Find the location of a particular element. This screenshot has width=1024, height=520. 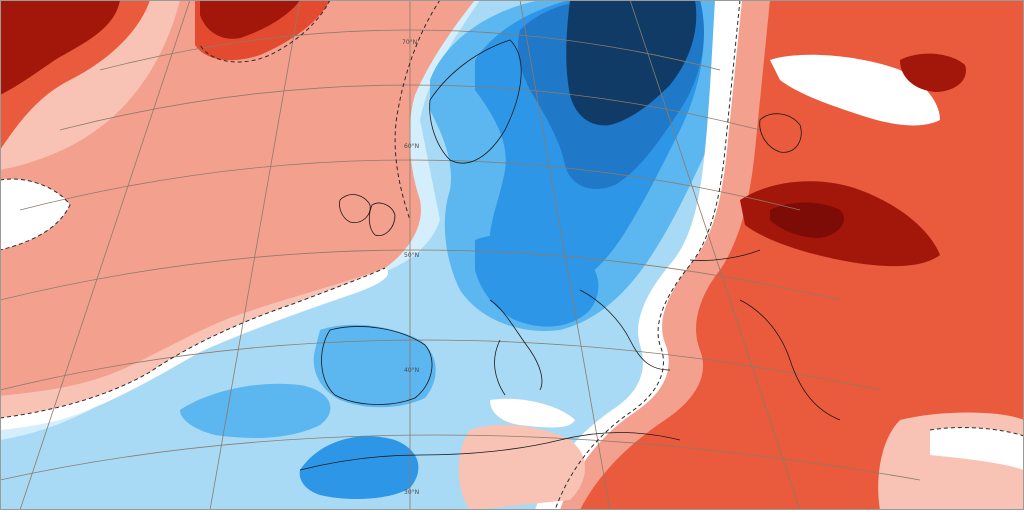

latitude-label-40n: 40°N is located at coordinates (411, 370).